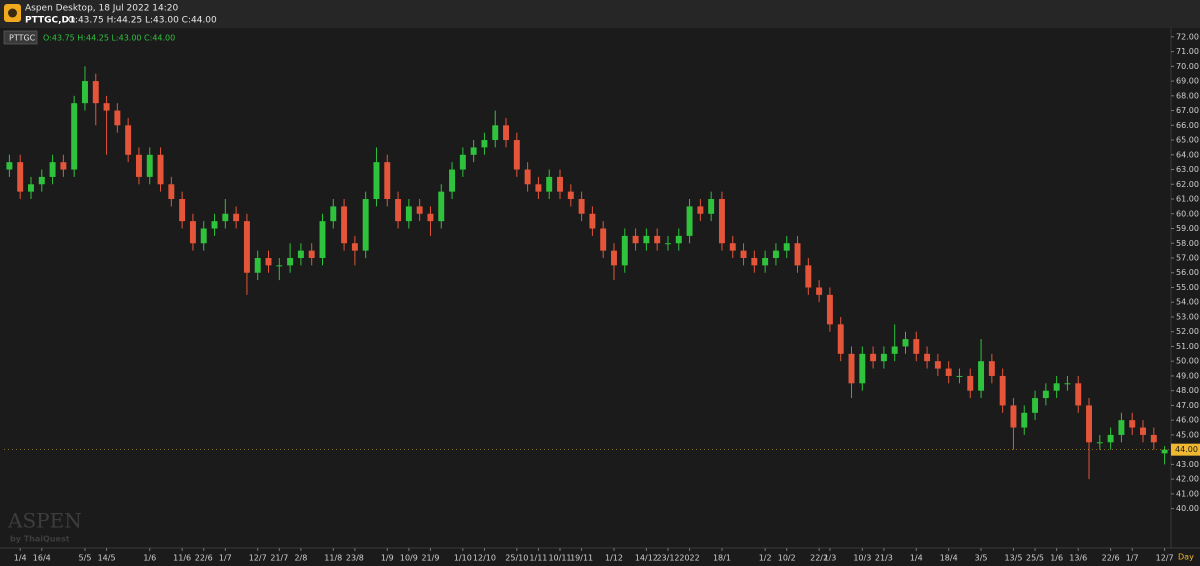  Describe the element at coordinates (1187, 213) in the screenshot. I see `y-tick-label: 60.00` at that location.